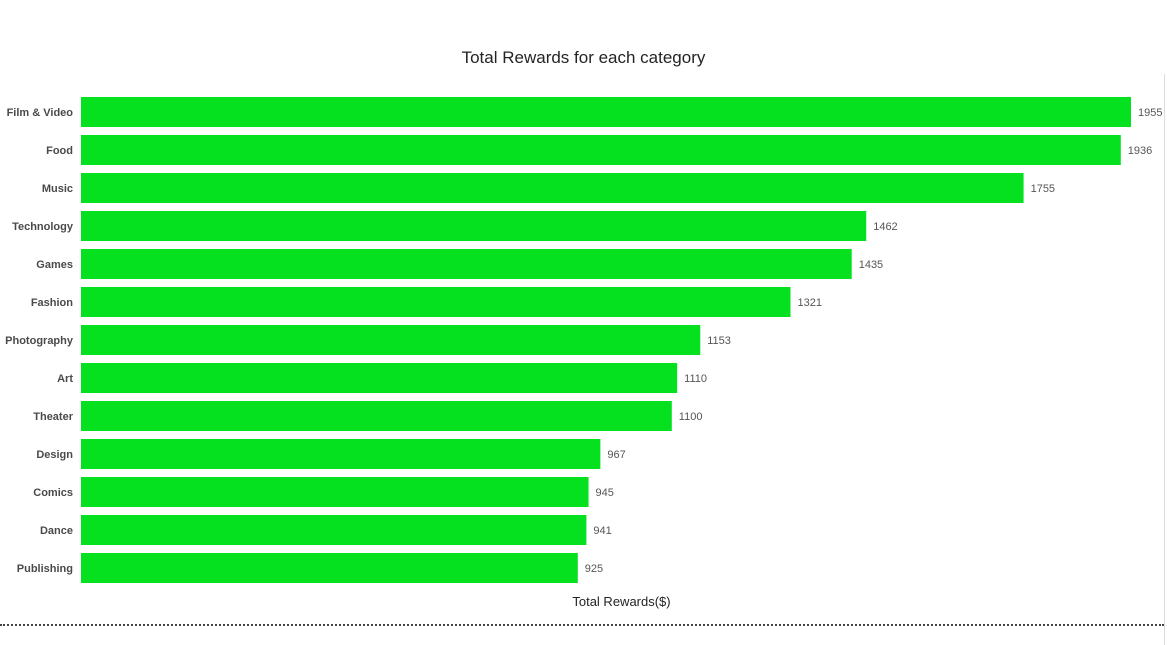 This screenshot has width=1167, height=645. Describe the element at coordinates (621, 601) in the screenshot. I see `x-axis-title: Total Rewards($)` at that location.